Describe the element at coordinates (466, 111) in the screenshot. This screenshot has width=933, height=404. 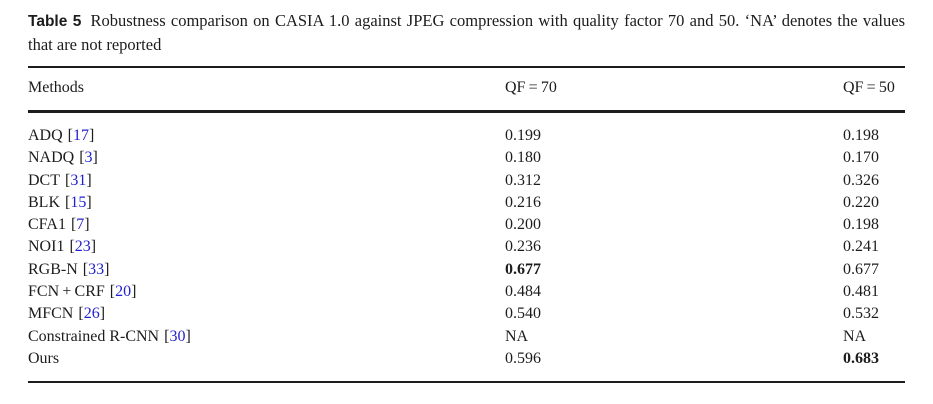
I see `table-header-rule` at that location.